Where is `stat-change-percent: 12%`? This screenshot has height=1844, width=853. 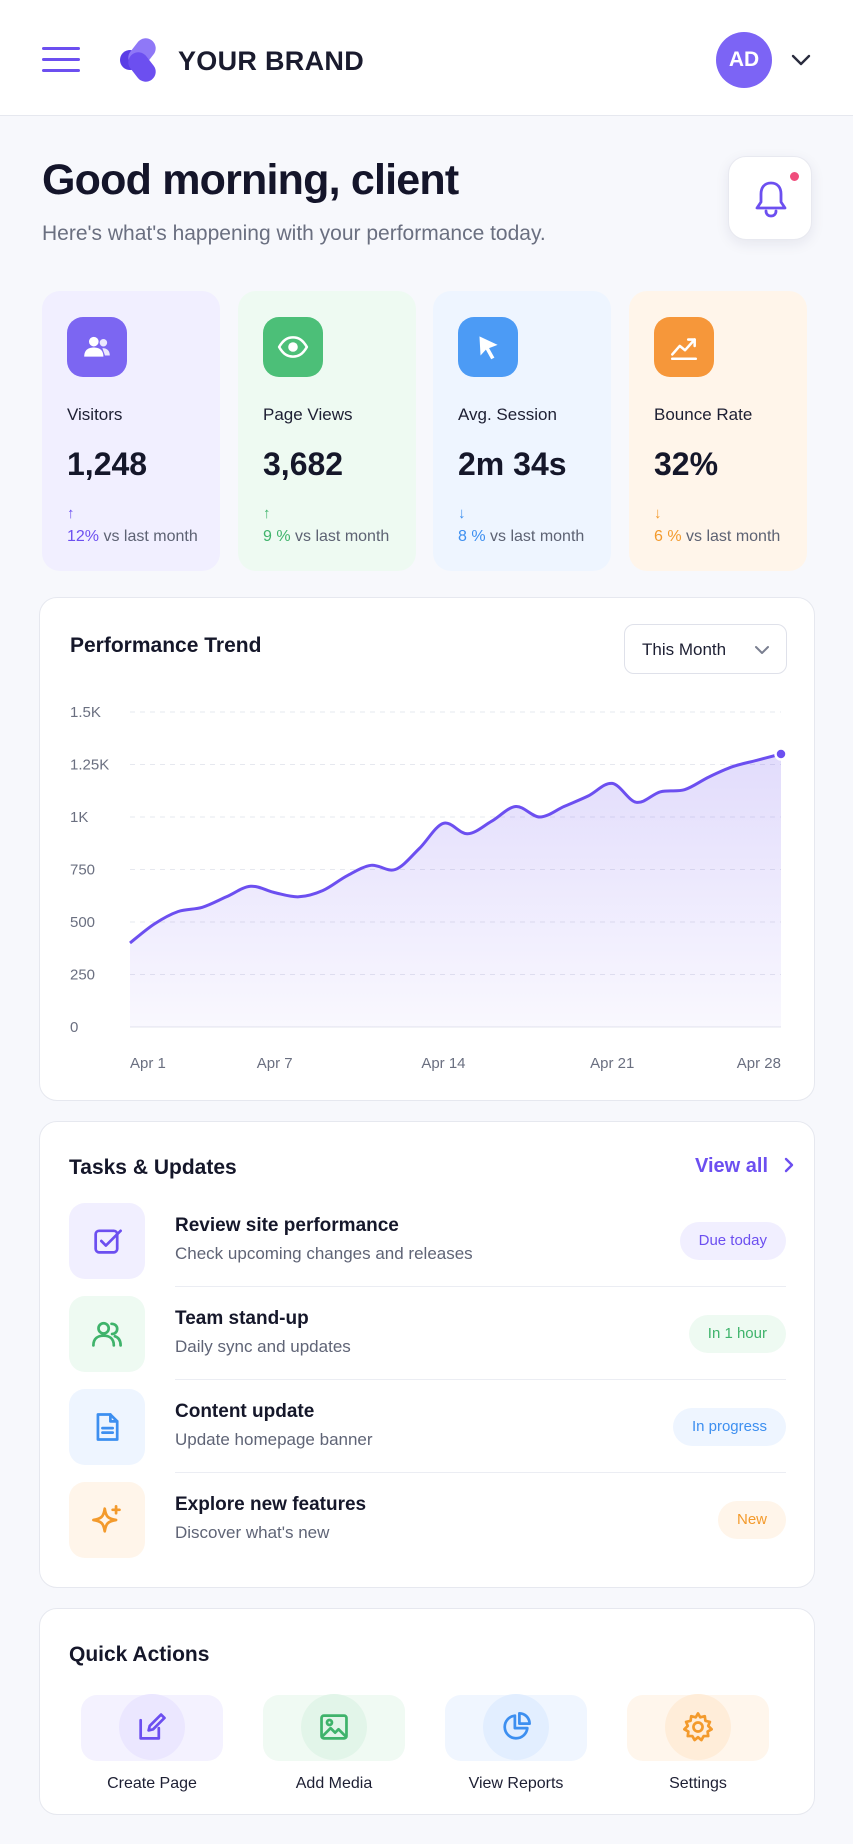
stat-change-percent: 12% is located at coordinates (83, 536).